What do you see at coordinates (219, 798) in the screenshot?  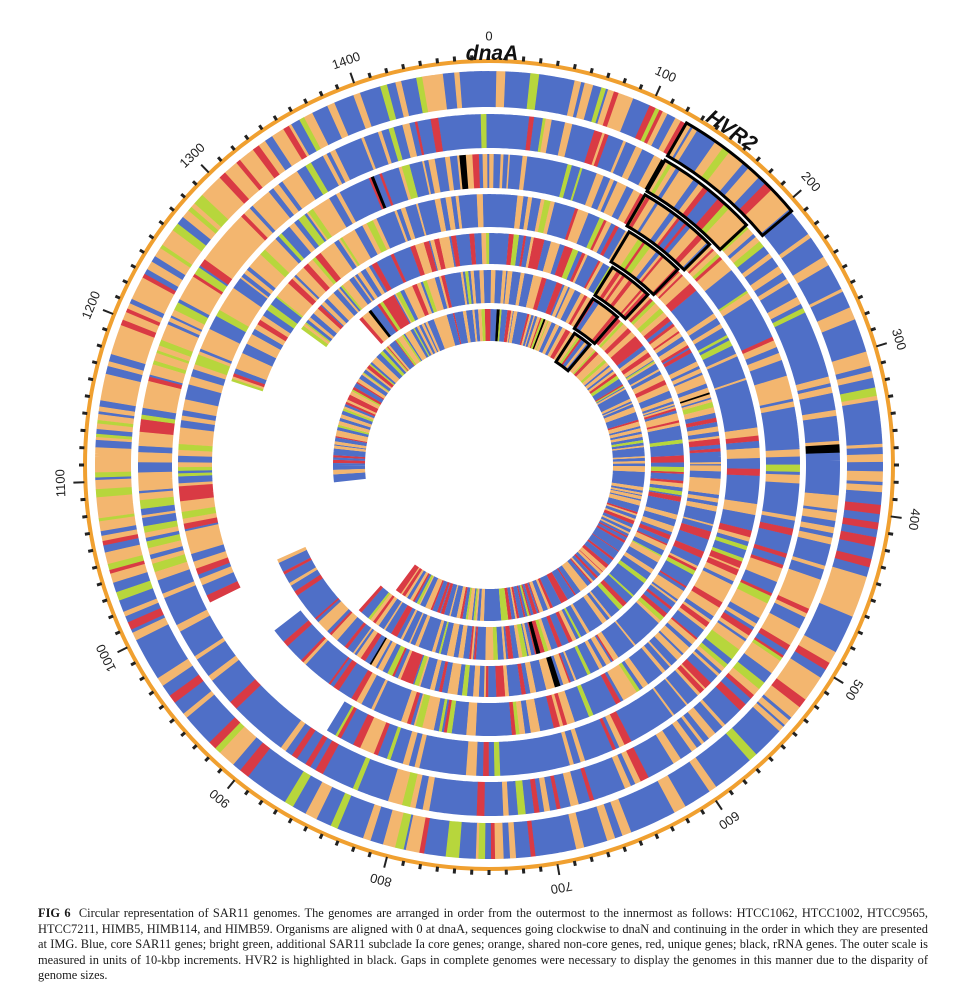 I see `scale-label-900: 900` at bounding box center [219, 798].